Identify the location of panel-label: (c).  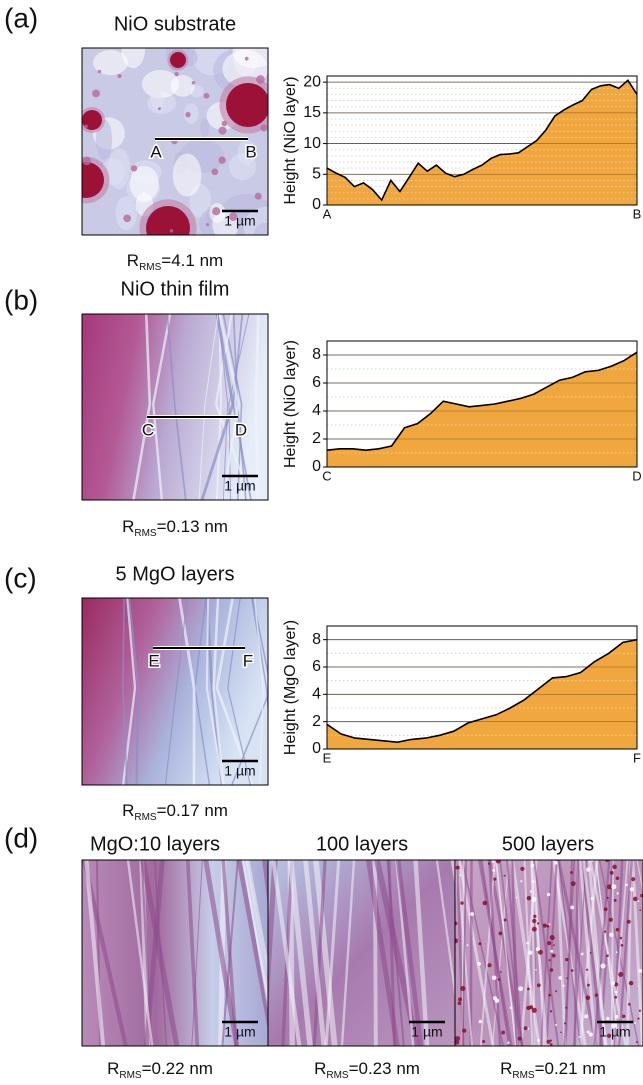
(20, 577).